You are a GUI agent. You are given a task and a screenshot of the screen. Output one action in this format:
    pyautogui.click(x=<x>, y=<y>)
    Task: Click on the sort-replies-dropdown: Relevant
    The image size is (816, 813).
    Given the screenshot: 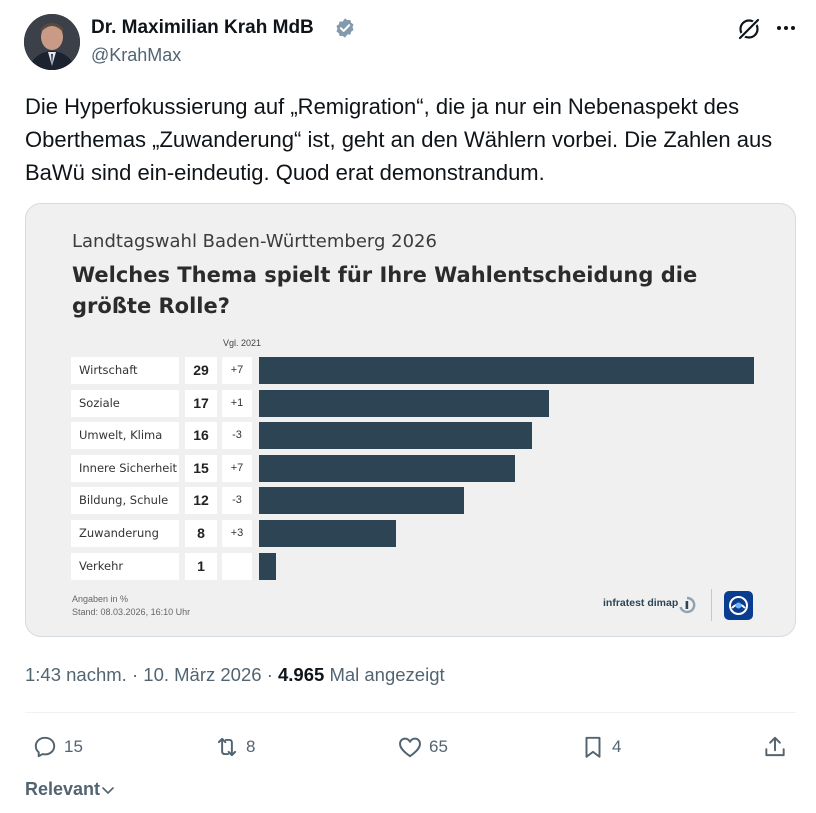 What is the action you would take?
    pyautogui.click(x=70, y=789)
    